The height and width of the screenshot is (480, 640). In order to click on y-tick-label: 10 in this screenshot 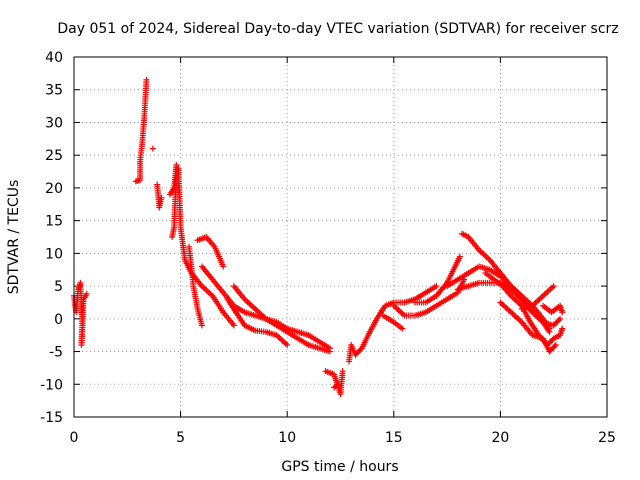, I will do `click(54, 254)`.